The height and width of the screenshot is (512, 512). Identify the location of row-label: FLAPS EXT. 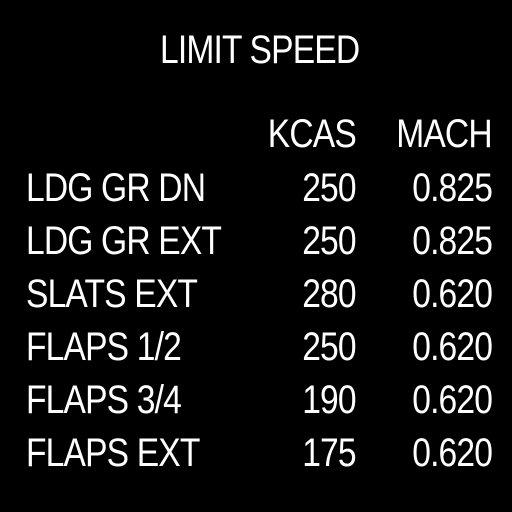
(113, 453).